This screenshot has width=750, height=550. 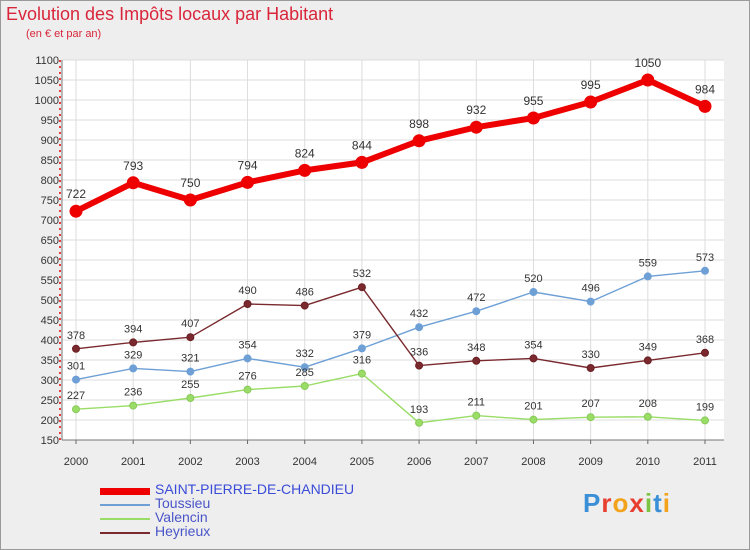 What do you see at coordinates (50, 241) in the screenshot?
I see `y-tick-label: 650` at bounding box center [50, 241].